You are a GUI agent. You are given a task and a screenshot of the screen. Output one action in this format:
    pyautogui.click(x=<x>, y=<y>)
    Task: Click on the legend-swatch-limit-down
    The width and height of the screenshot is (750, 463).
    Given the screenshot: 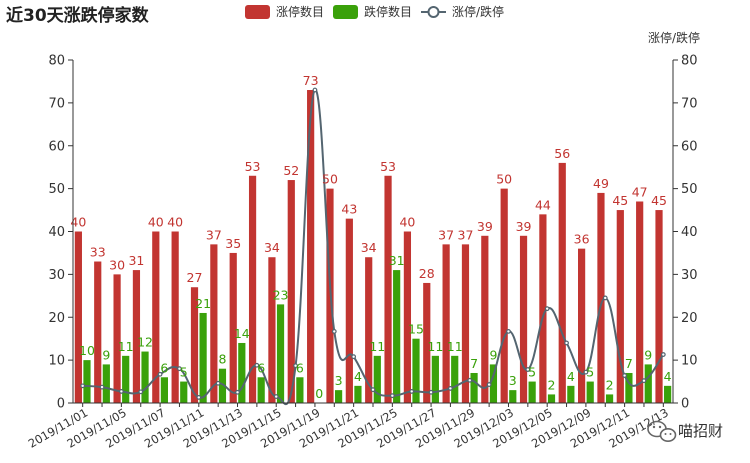 What is the action you would take?
    pyautogui.click(x=345, y=12)
    